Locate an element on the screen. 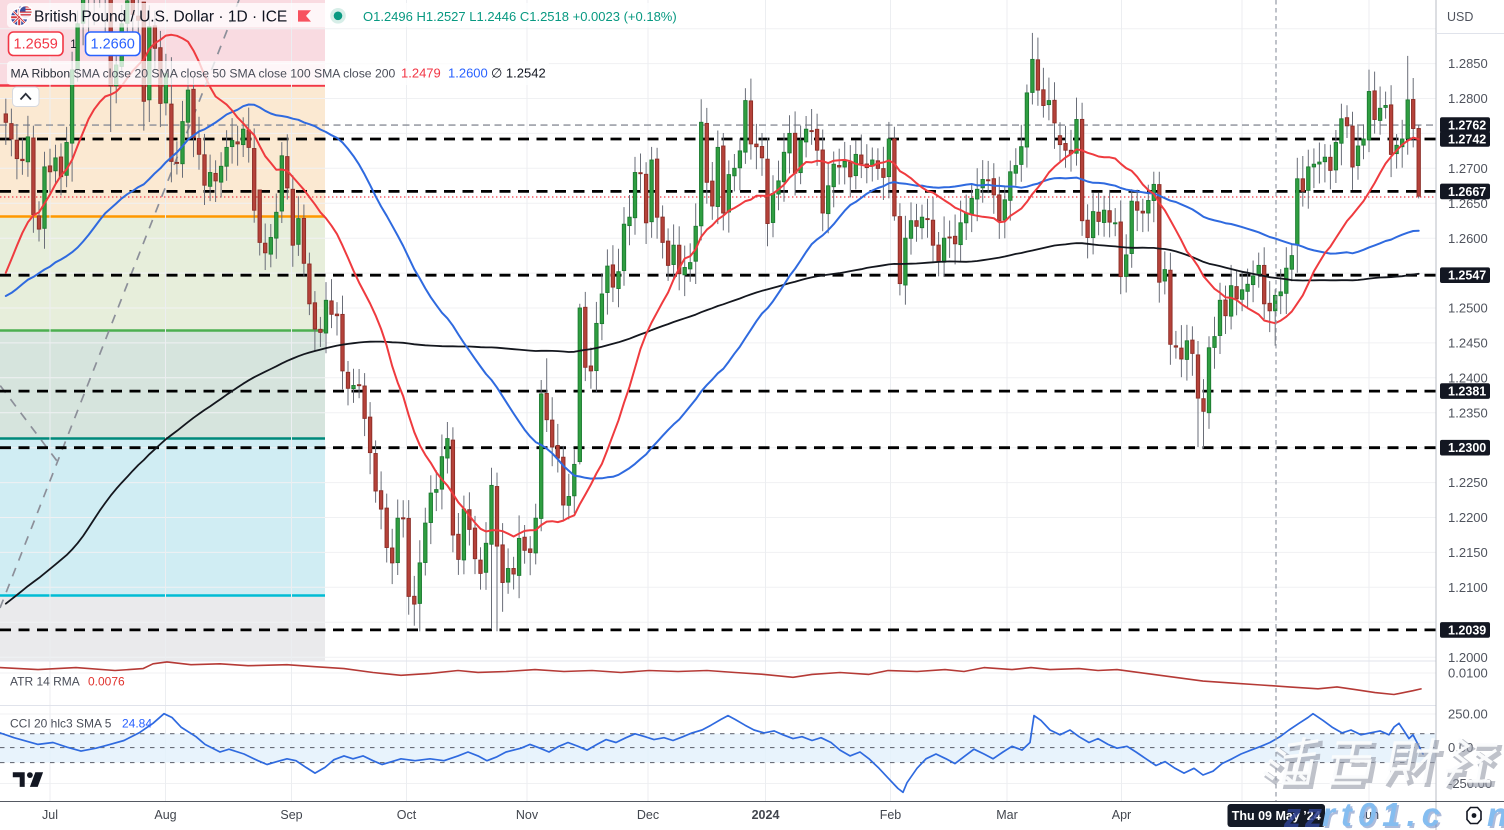 The height and width of the screenshot is (830, 1504). svg-text: USD is located at coordinates (1460, 17).